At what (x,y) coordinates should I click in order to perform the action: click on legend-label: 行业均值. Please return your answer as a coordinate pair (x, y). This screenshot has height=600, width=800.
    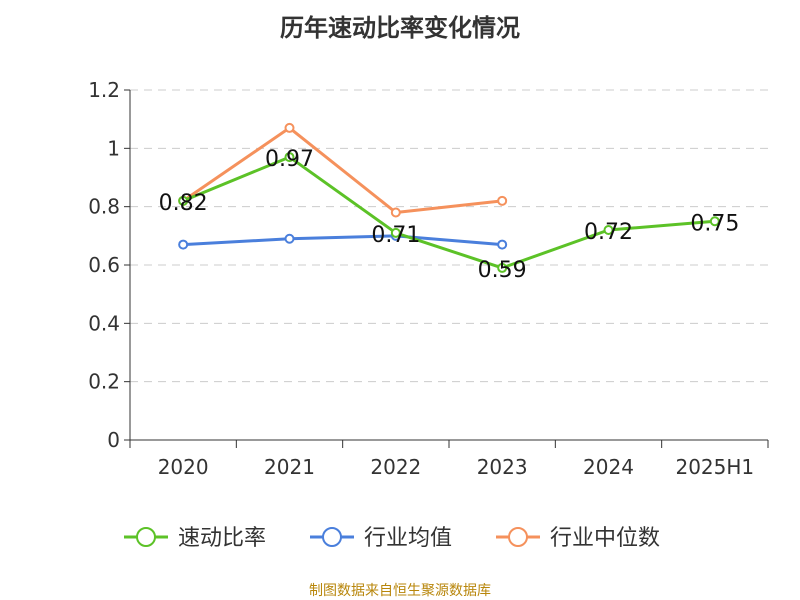
    Looking at the image, I should click on (408, 538).